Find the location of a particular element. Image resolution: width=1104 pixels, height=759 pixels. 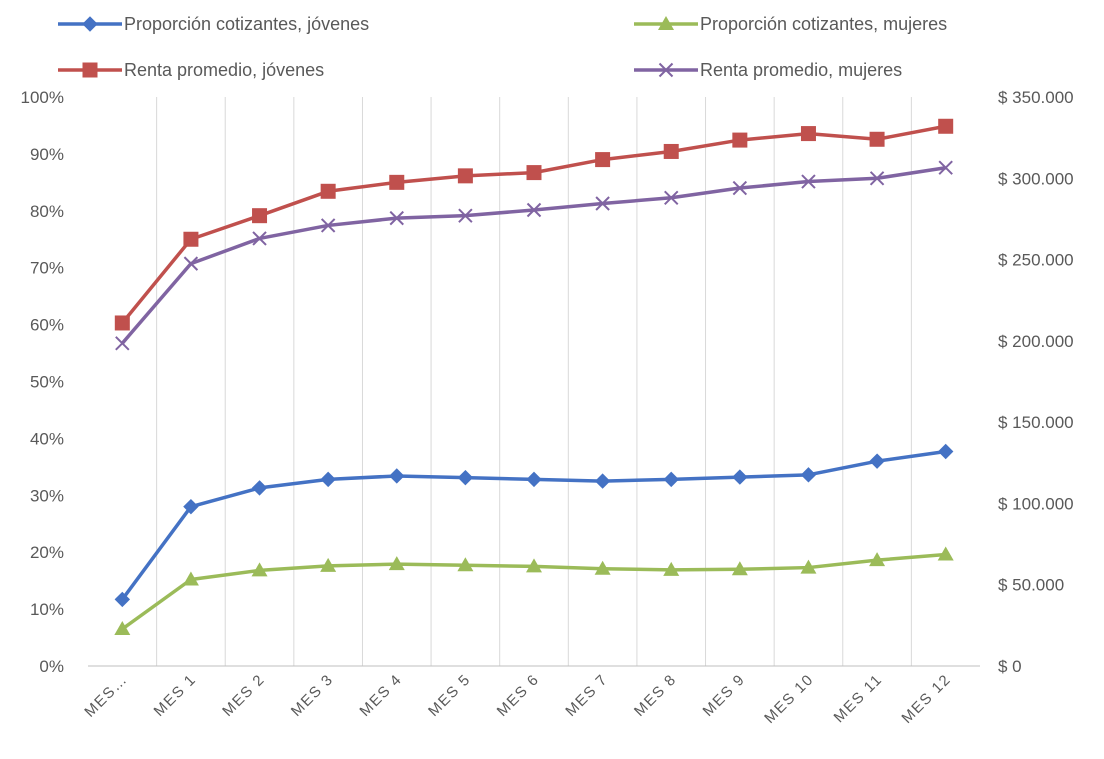

legend-item: Proporción cotizantes, jóvenes is located at coordinates (213, 24).